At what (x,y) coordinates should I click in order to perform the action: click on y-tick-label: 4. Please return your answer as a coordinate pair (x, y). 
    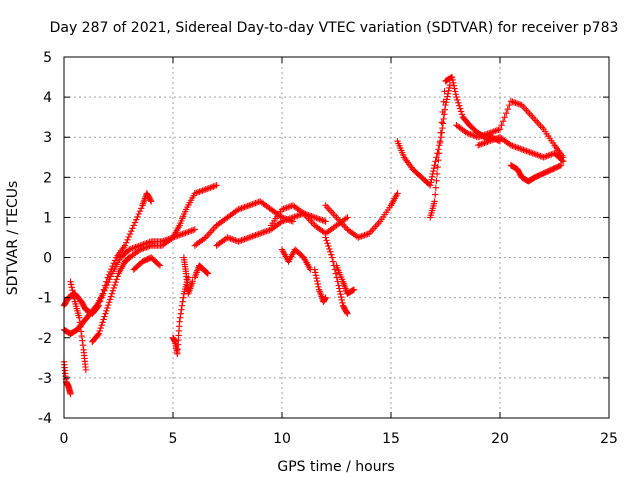
    Looking at the image, I should click on (47, 98).